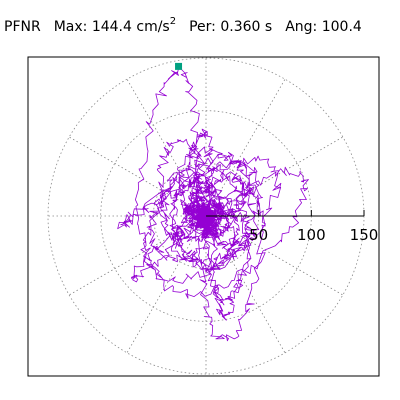 This screenshot has width=400, height=400. Describe the element at coordinates (111, 27) in the screenshot. I see `max-value: 144.4` at that location.